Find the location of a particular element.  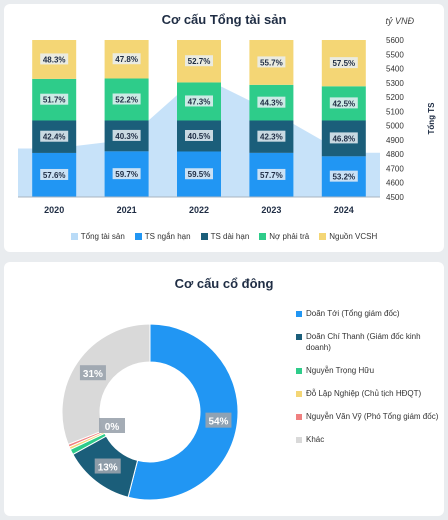

legend-item-total: Tổng tài sản is located at coordinates (97, 236).